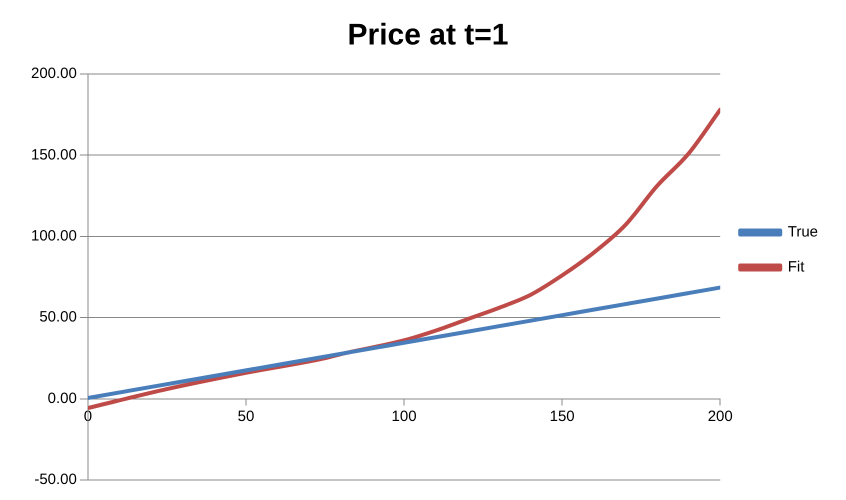 The height and width of the screenshot is (500, 846). Describe the element at coordinates (53, 73) in the screenshot. I see `y-tick-label: 200.00` at that location.